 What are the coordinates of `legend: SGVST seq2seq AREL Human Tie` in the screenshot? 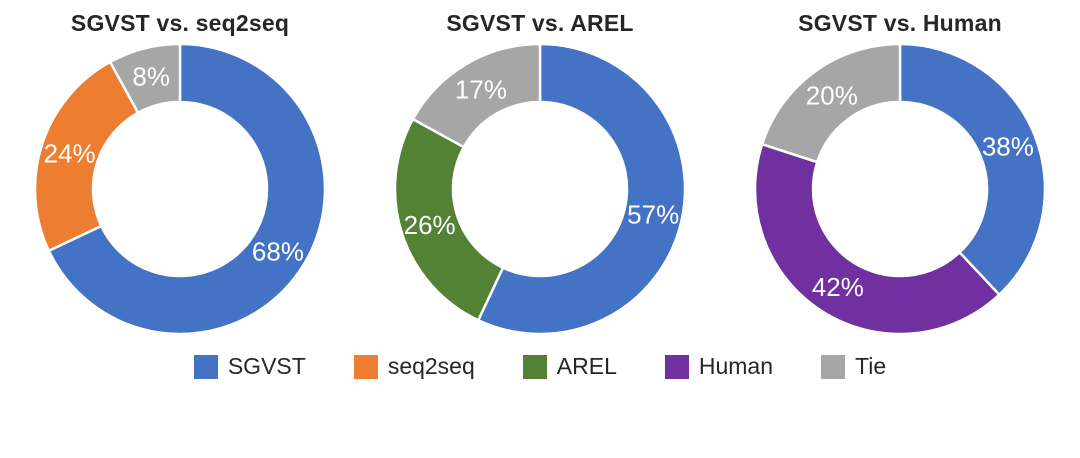 It's located at (539, 366).